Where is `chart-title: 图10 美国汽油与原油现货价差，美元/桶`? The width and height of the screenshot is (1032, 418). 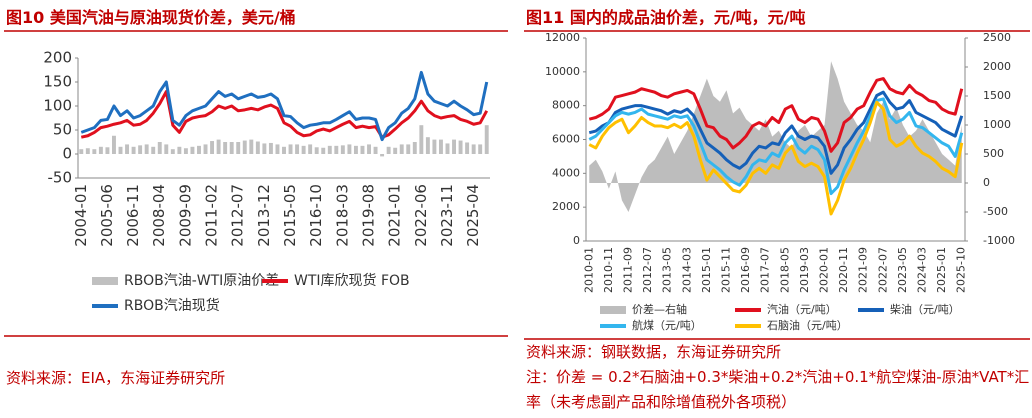 chart-title: 图10 美国汽油与原油现货价差，美元/桶 is located at coordinates (151, 17).